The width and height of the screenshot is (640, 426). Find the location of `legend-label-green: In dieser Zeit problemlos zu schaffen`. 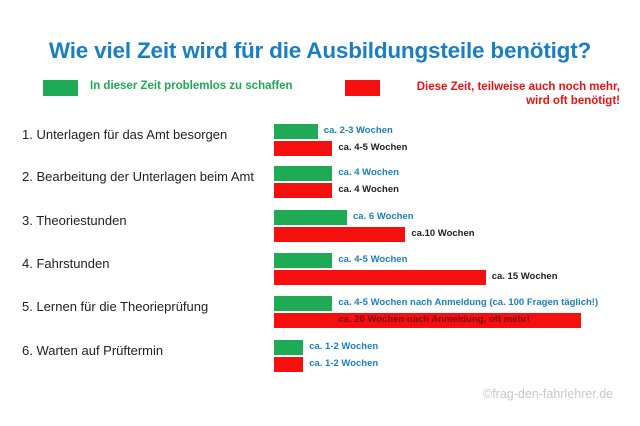

legend-label-green: In dieser Zeit problemlos zu schaffen is located at coordinates (191, 86).